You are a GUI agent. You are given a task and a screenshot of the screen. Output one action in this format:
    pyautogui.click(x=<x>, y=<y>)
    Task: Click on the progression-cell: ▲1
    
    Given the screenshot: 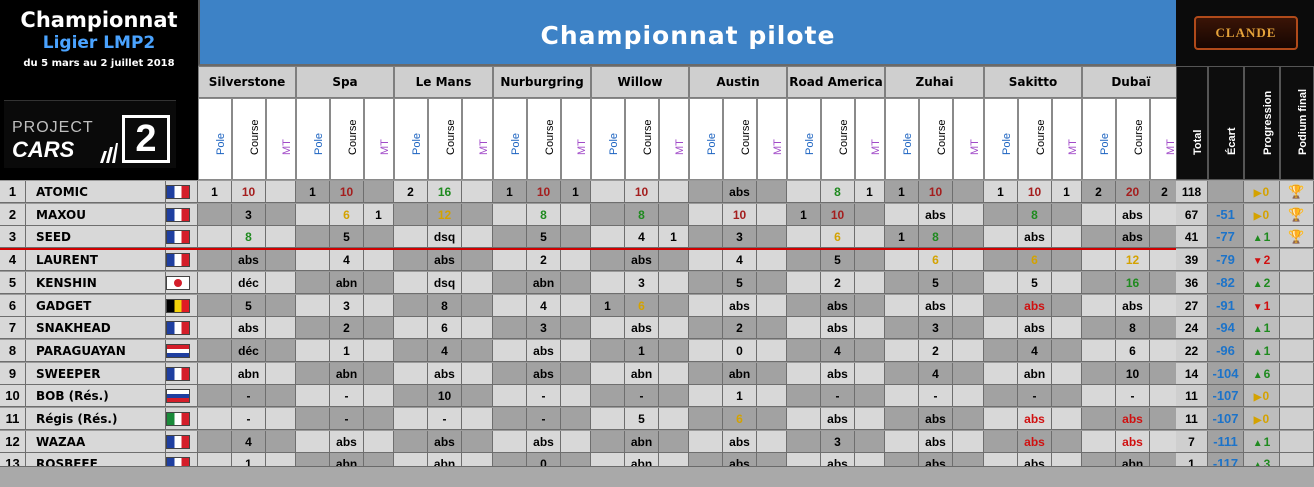 What is the action you would take?
    pyautogui.click(x=1262, y=237)
    